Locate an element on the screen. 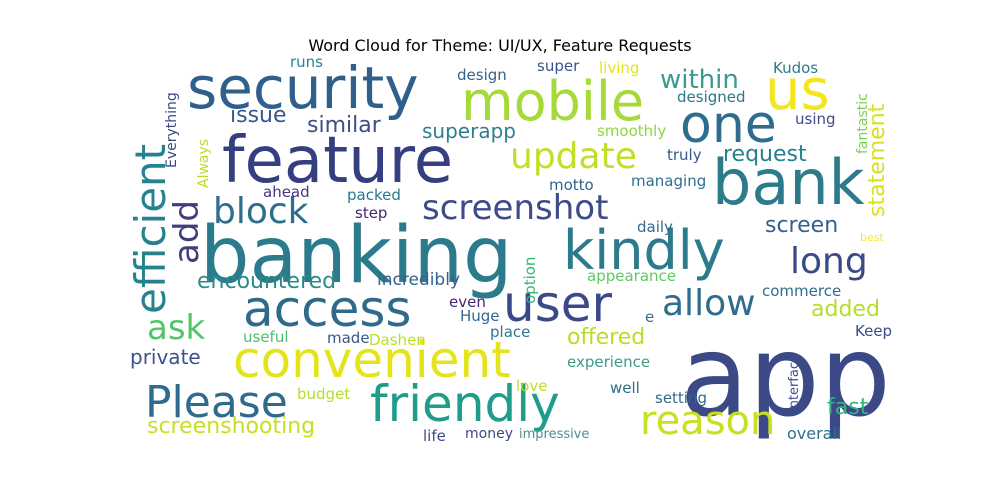 The height and width of the screenshot is (500, 1000). word-cloud-word: daily is located at coordinates (655, 227).